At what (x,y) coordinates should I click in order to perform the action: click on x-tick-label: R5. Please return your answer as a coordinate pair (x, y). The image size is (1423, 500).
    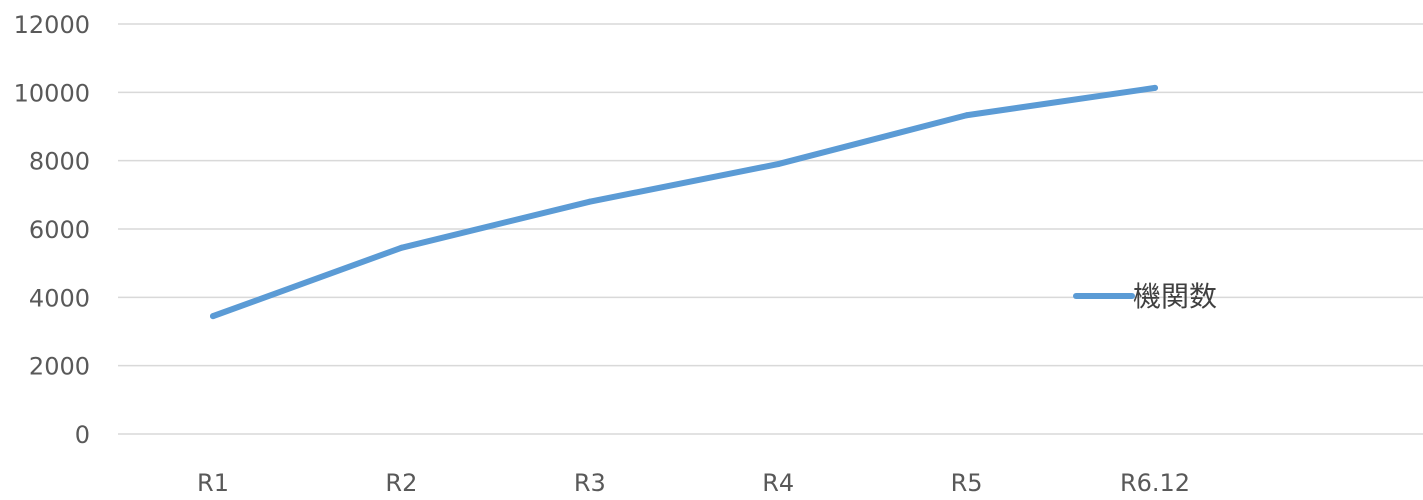
    Looking at the image, I should click on (967, 483).